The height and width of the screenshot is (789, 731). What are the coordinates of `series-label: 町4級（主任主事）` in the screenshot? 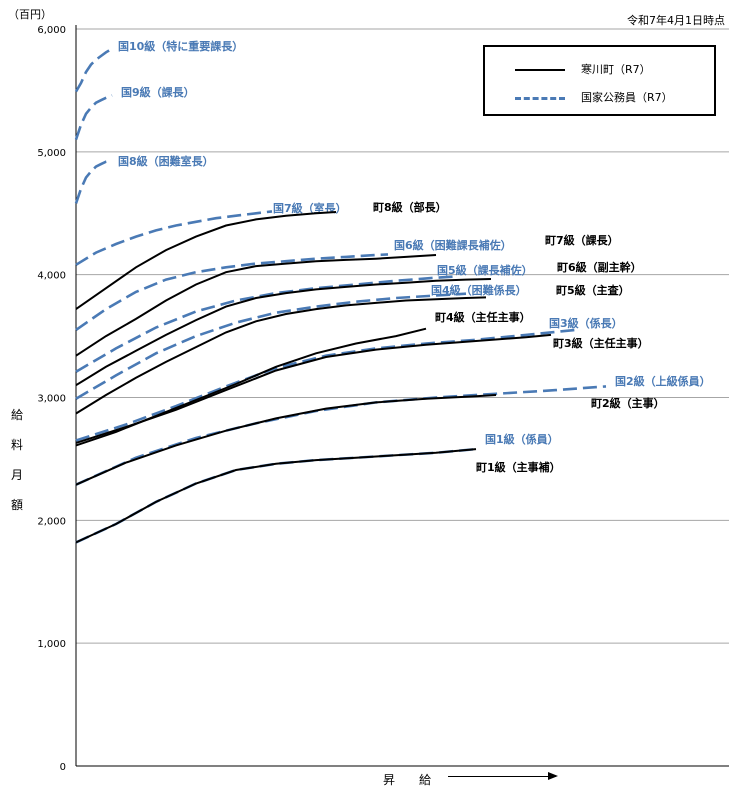 It's located at (483, 317).